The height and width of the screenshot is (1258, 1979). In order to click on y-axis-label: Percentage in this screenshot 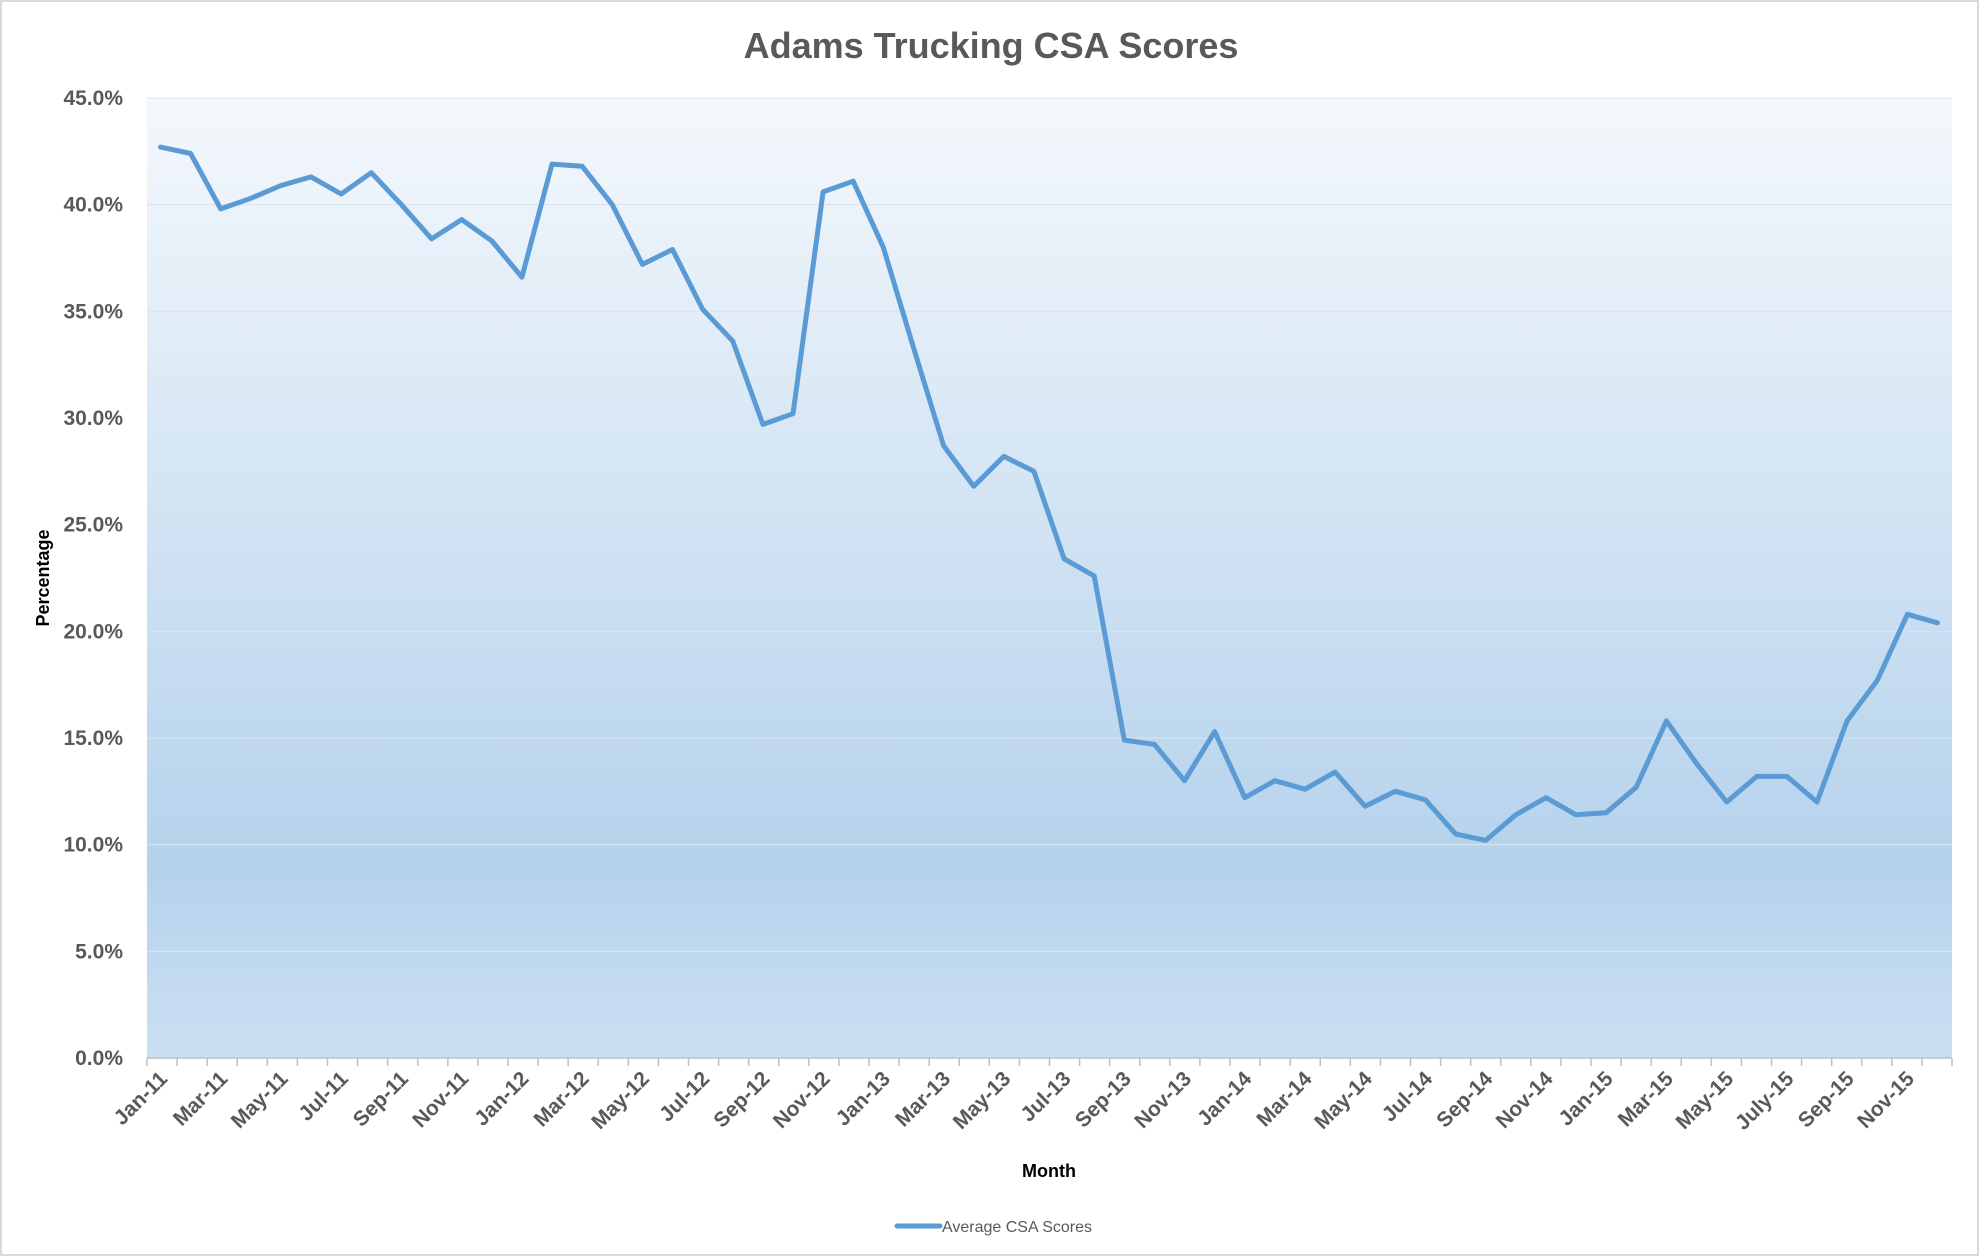, I will do `click(43, 577)`.